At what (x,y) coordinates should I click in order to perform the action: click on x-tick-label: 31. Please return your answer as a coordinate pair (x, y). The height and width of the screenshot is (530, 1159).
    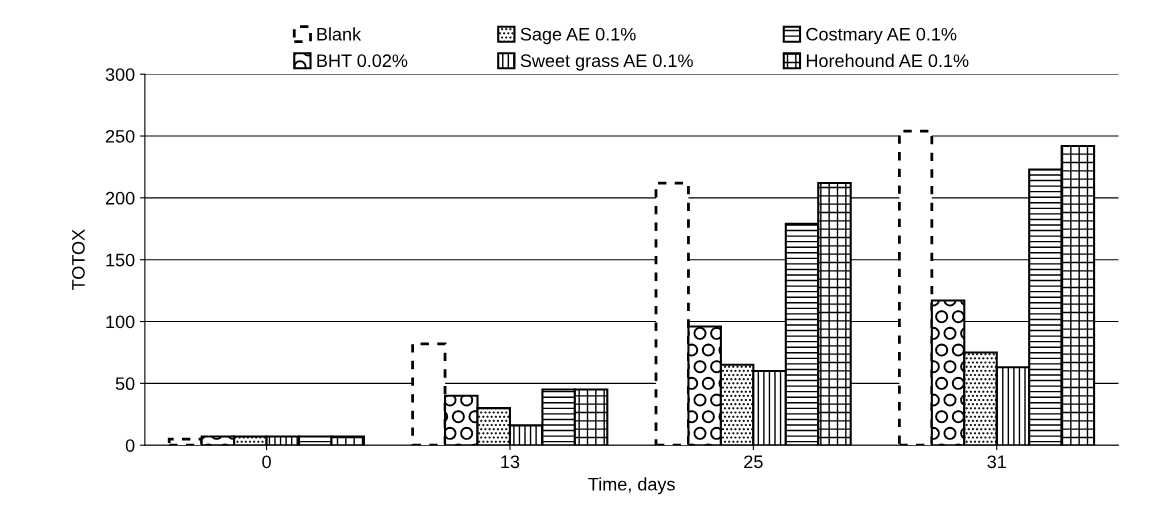
    Looking at the image, I should click on (996, 462).